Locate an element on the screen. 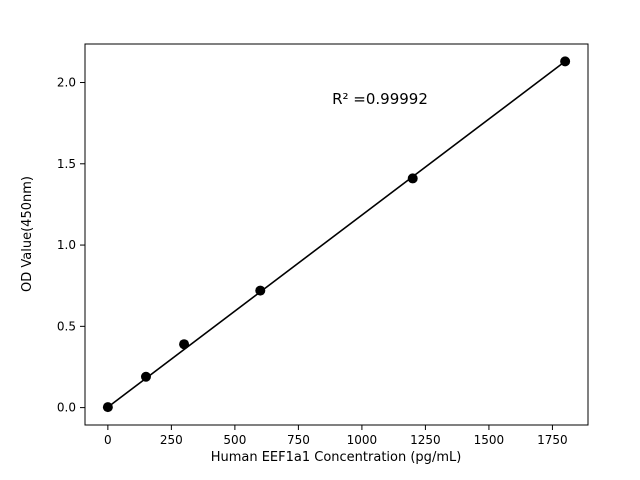 This screenshot has width=640, height=480. y-tick-label: 1.0 is located at coordinates (66, 245).